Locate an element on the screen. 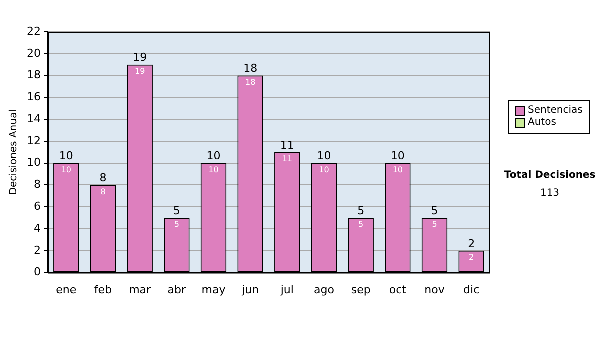  y-tick-label: 12 is located at coordinates (33, 141).